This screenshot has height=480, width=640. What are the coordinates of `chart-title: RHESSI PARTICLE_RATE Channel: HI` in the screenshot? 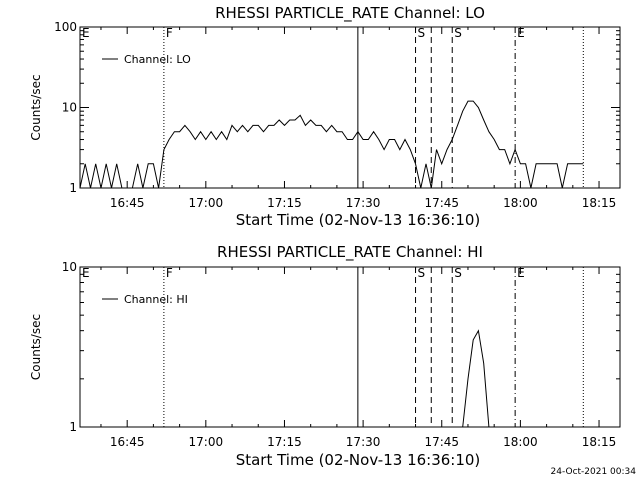 It's located at (350, 252).